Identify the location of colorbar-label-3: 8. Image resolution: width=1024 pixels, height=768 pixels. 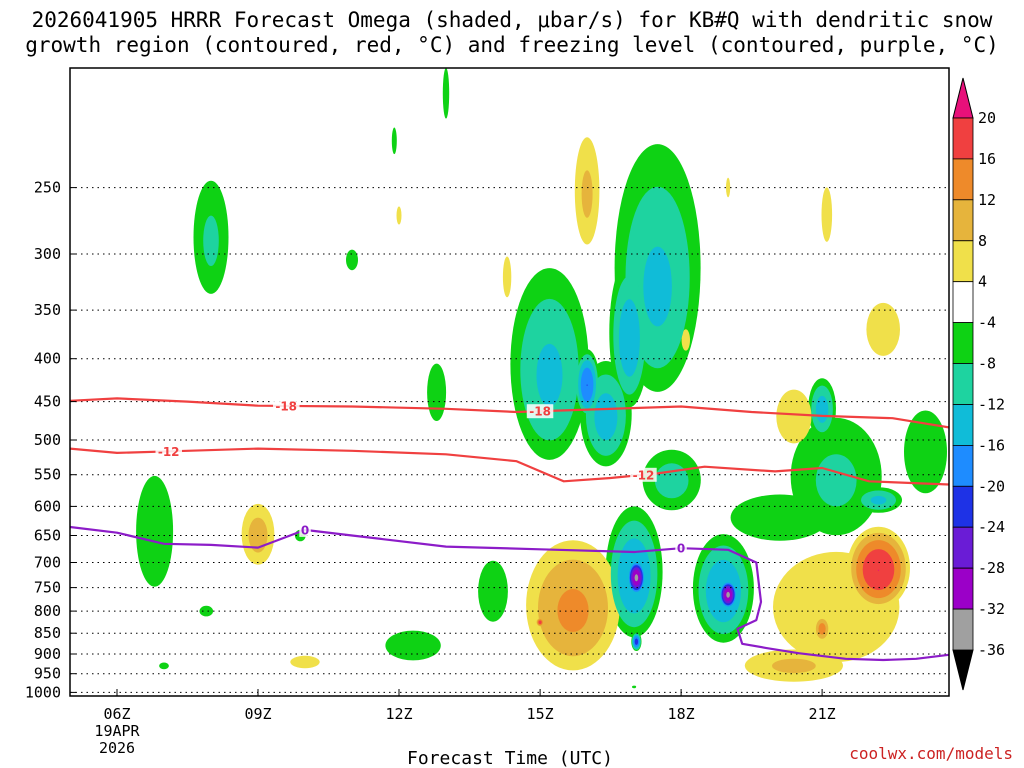
(982, 241).